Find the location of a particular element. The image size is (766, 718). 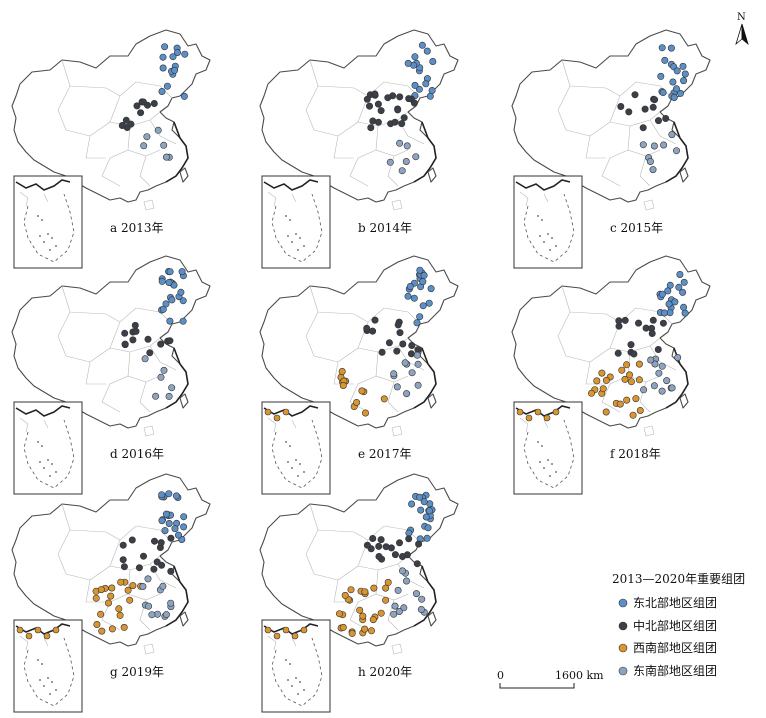

panel-label: h 2020年 is located at coordinates (385, 672).